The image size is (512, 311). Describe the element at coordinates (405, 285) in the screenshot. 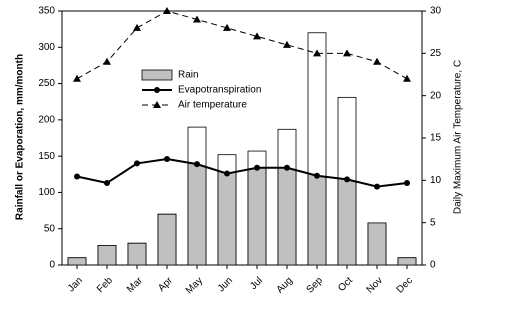

I see `x-tick-label: Dec` at that location.